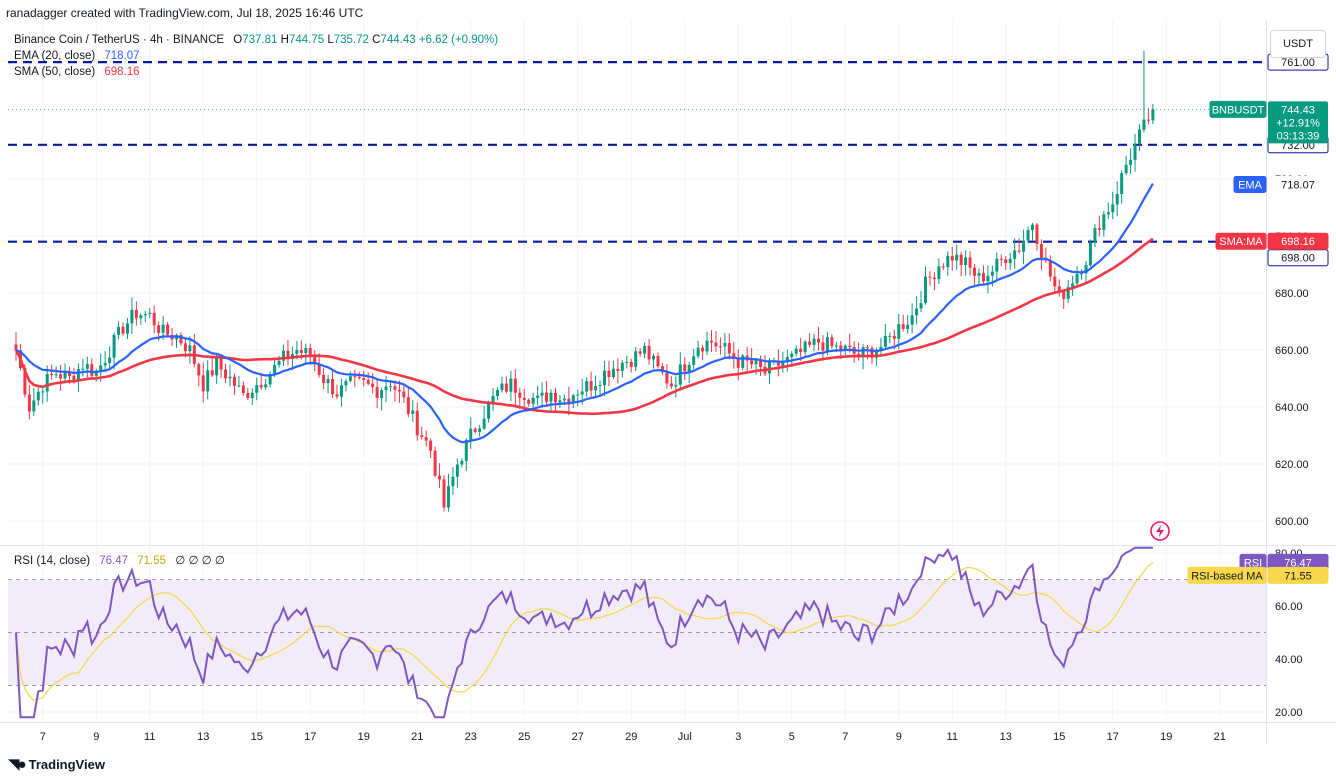 The height and width of the screenshot is (779, 1336). Describe the element at coordinates (77, 56) in the screenshot. I see `ema-legend: EMA (20, close) 718.07` at that location.